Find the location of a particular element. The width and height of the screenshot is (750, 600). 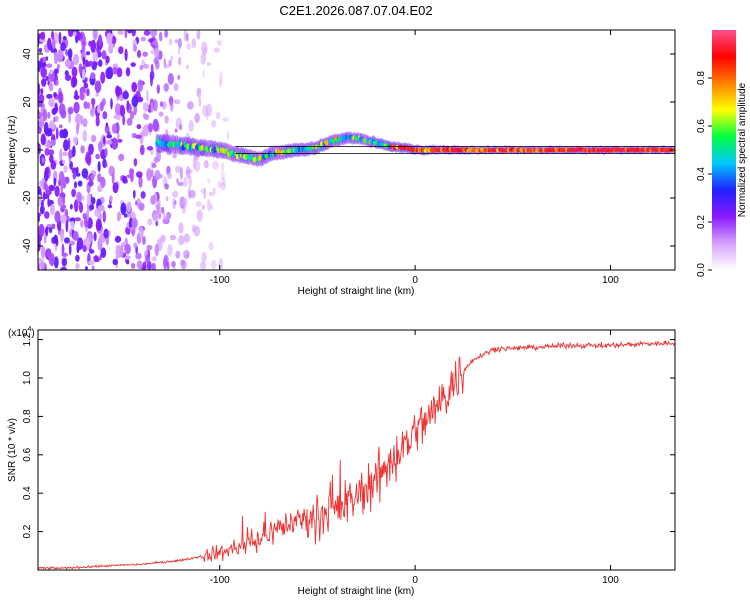

snr-x-axis-label: Height of straight line (km) is located at coordinates (356, 591).